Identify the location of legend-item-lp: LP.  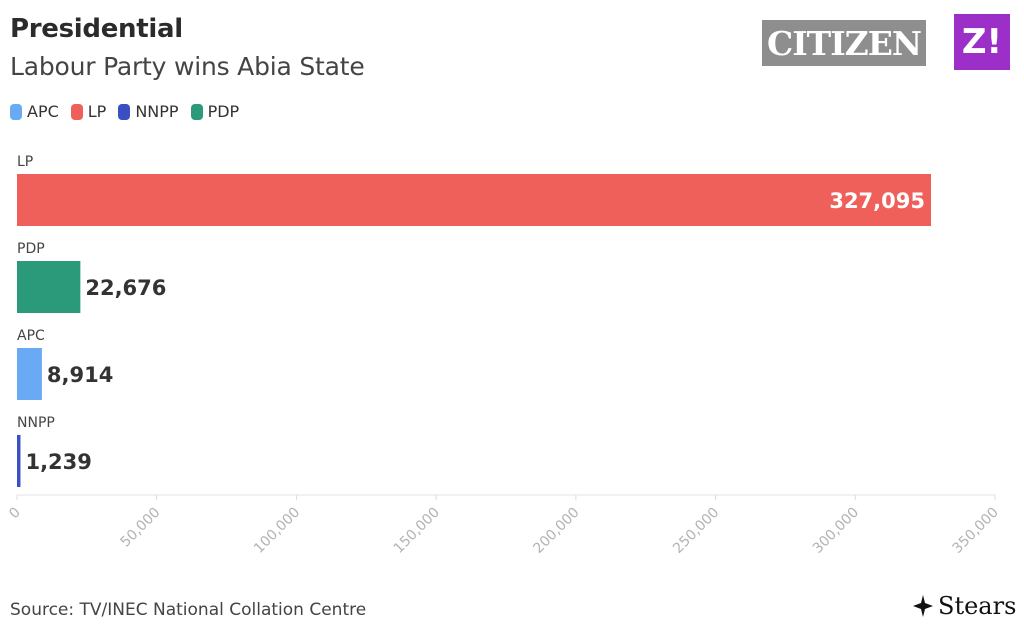
(88, 111).